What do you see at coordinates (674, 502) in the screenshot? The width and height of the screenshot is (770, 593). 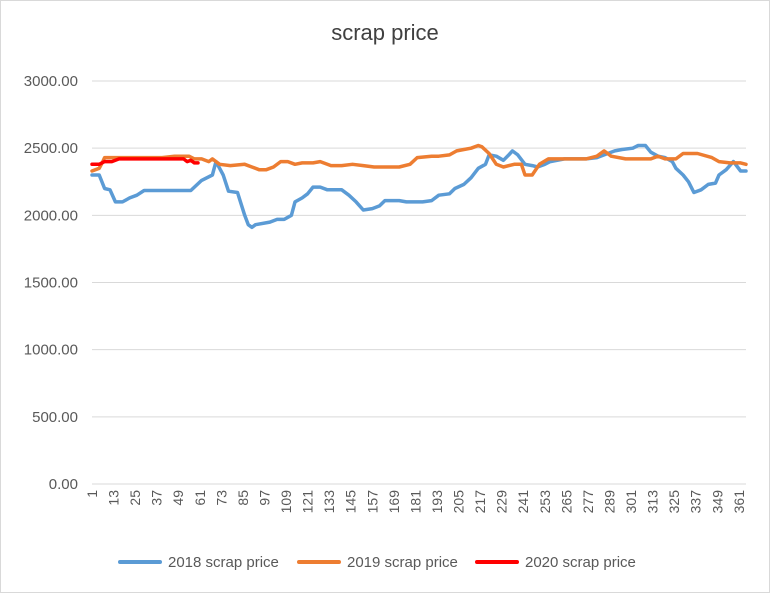 I see `x-tick-label: 325` at bounding box center [674, 502].